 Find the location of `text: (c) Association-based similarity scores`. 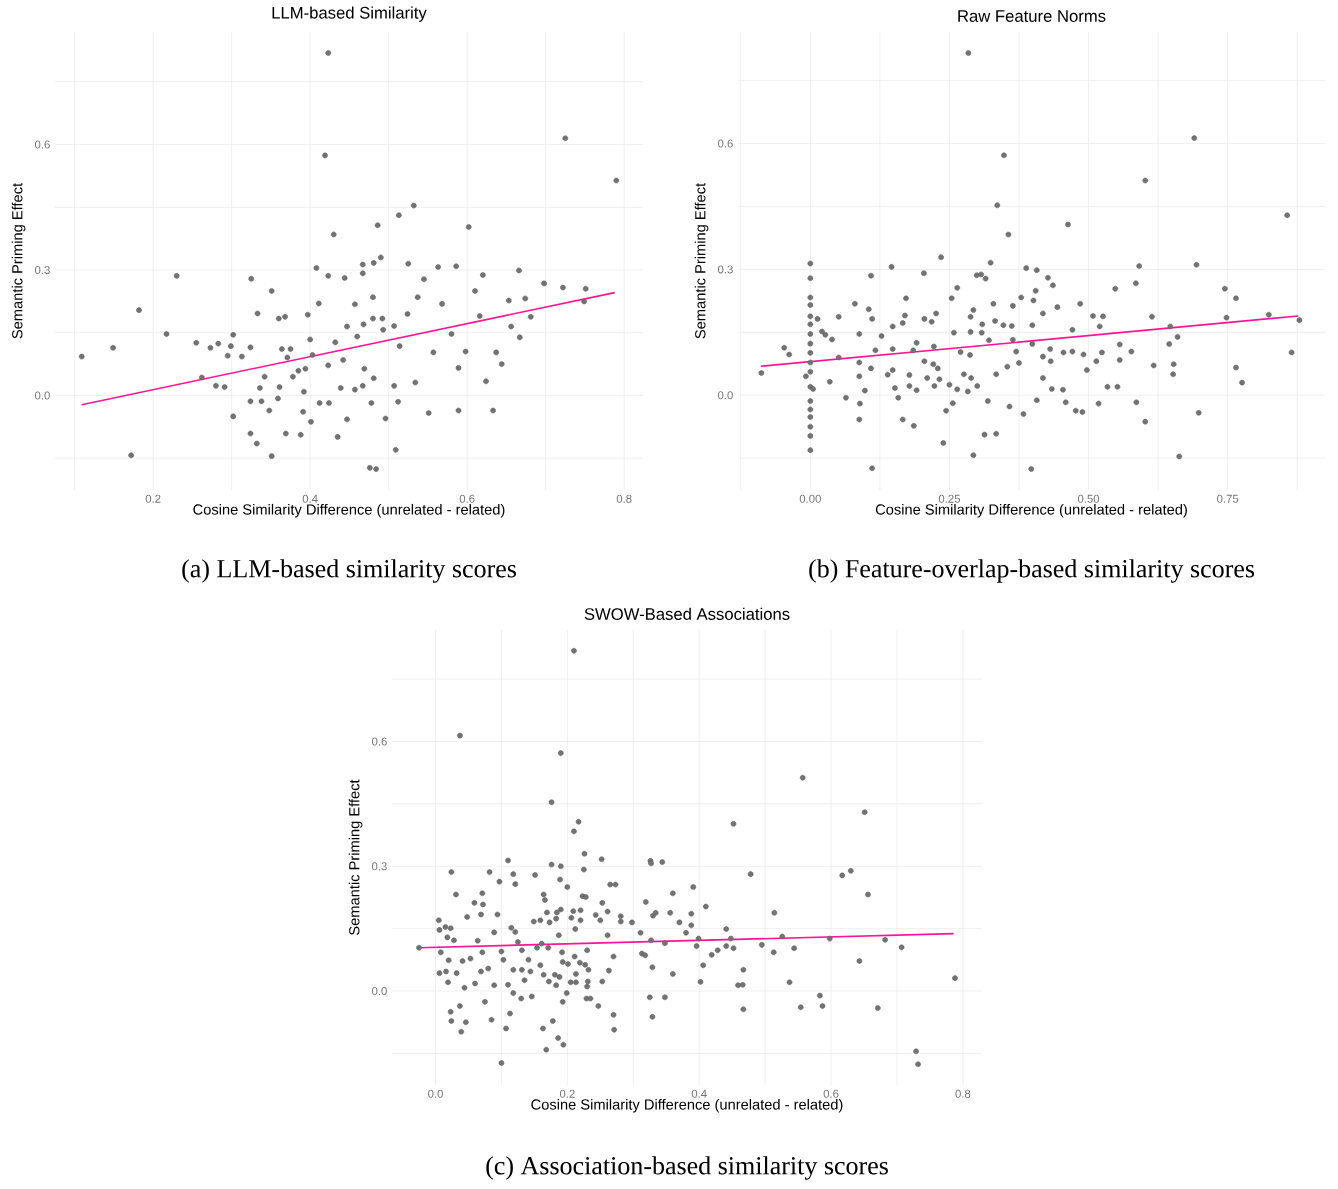

text: (c) Association-based similarity scores is located at coordinates (687, 1168).